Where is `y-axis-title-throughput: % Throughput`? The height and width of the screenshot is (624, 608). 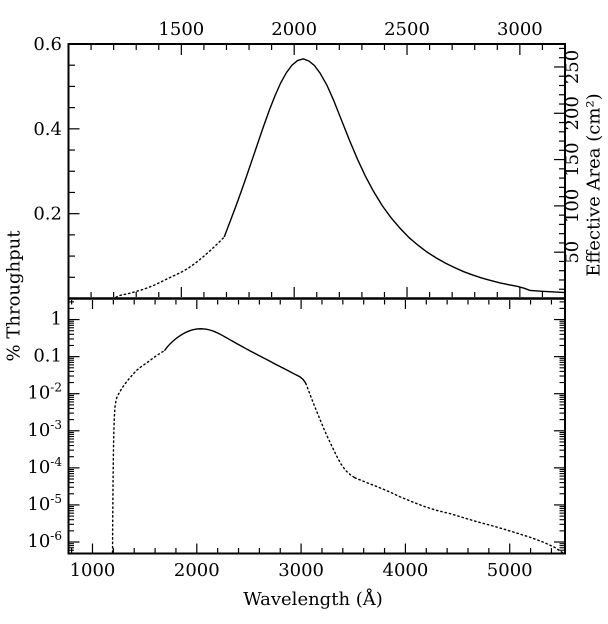
y-axis-title-throughput: % Throughput is located at coordinates (14, 296).